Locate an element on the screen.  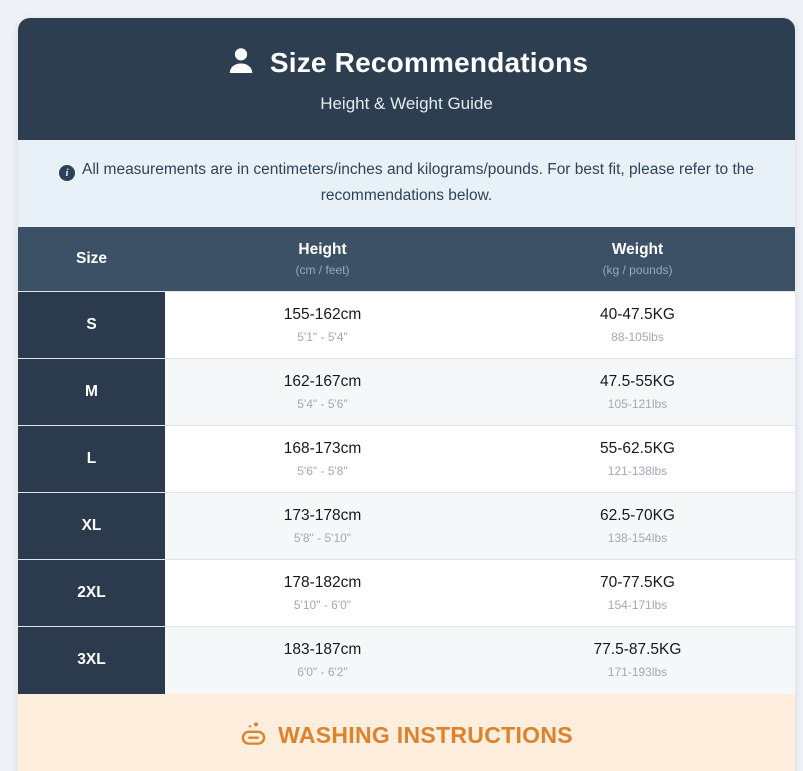
soap-icon is located at coordinates (253, 736).